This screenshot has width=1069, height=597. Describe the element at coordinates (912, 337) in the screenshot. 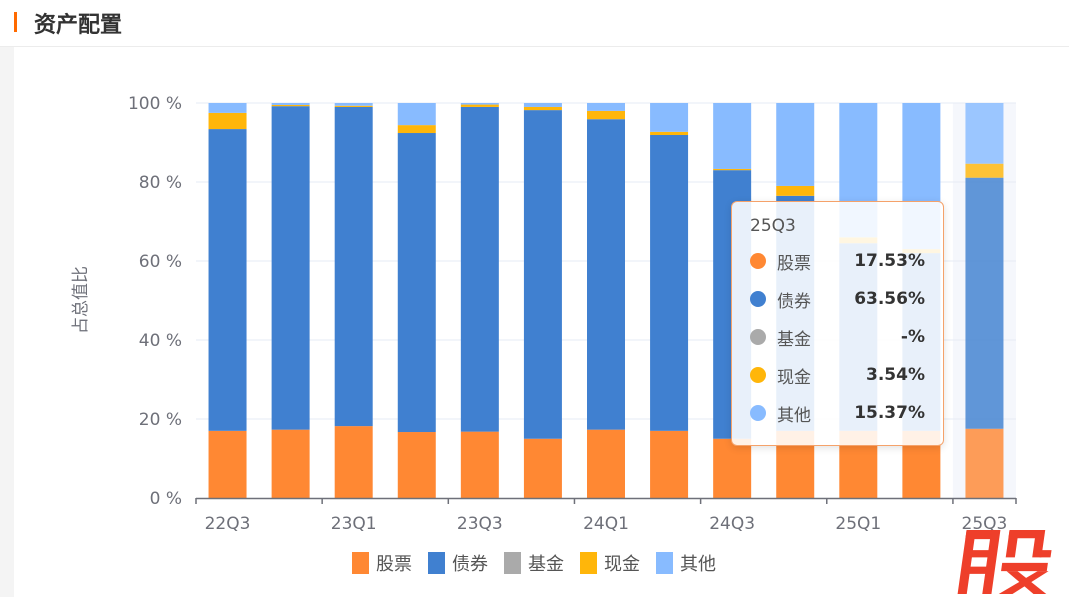

I see `tooltip-series-value: -%` at that location.